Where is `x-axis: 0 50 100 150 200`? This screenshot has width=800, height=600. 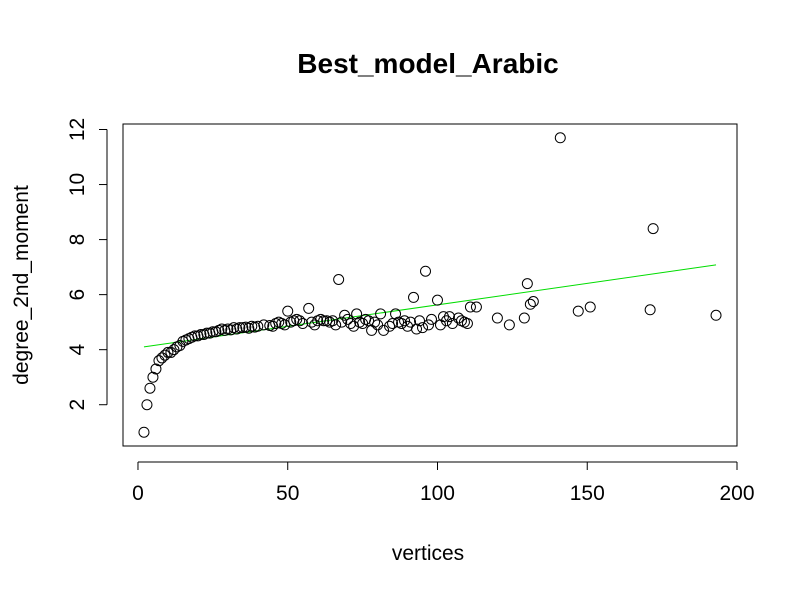 x-axis: 0 50 100 150 200 is located at coordinates (443, 483).